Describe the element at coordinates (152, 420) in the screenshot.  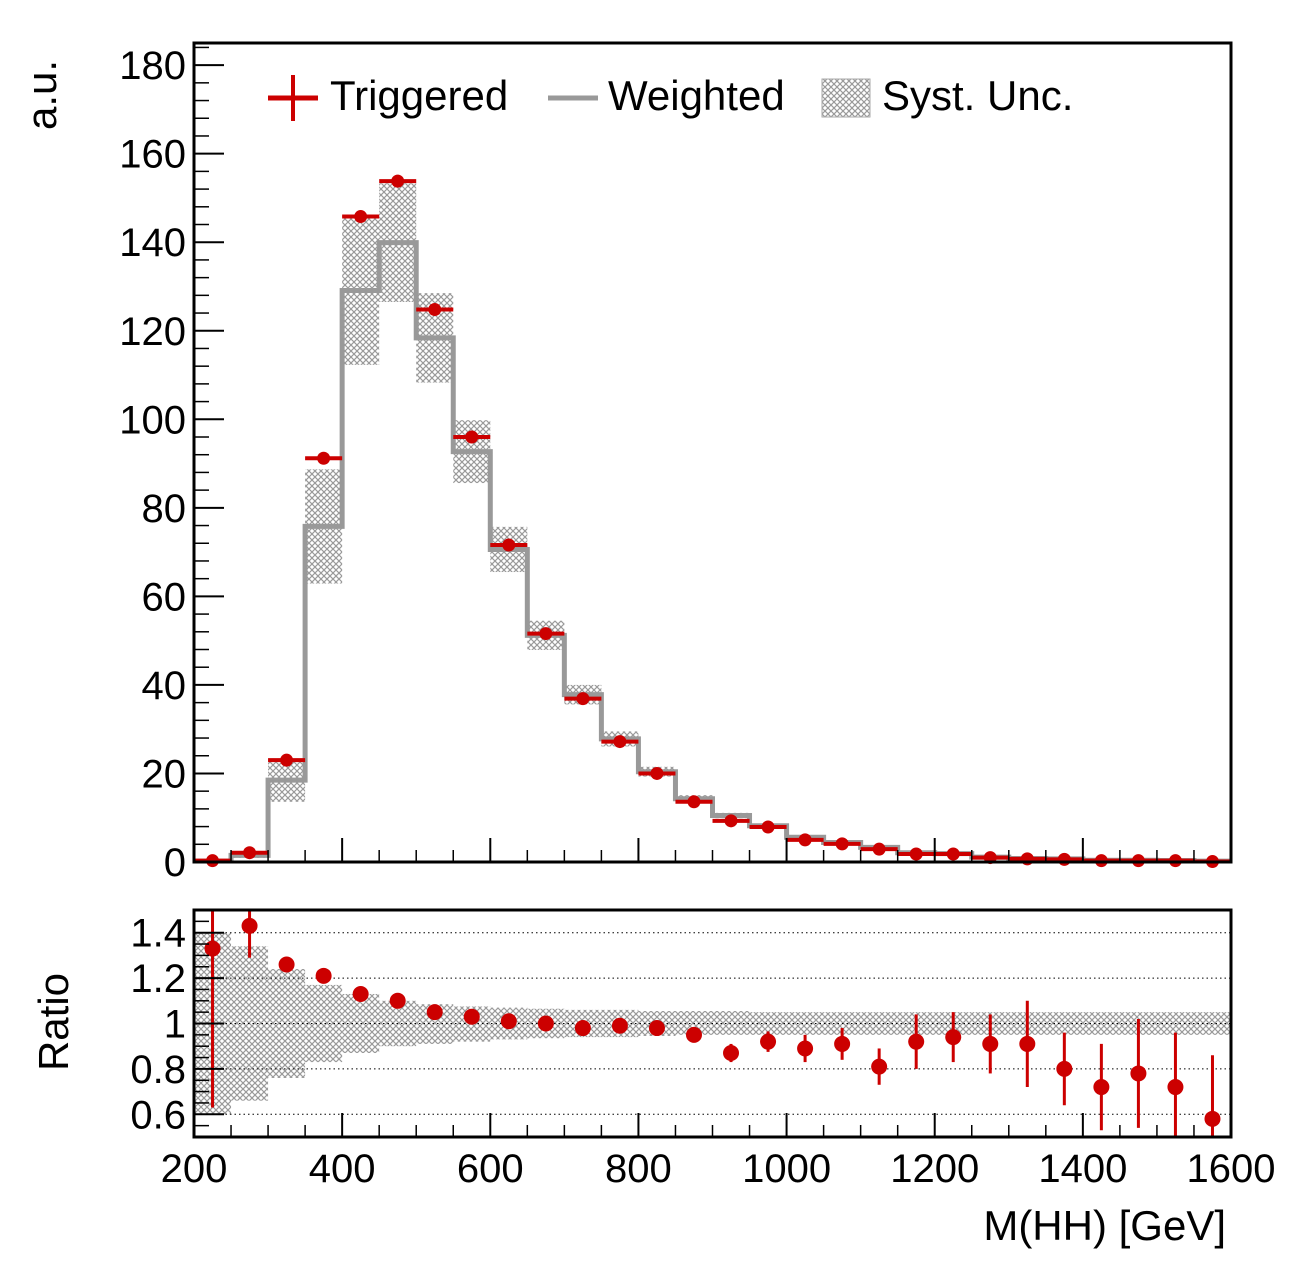
I see `main-y-tick-label: 100` at that location.